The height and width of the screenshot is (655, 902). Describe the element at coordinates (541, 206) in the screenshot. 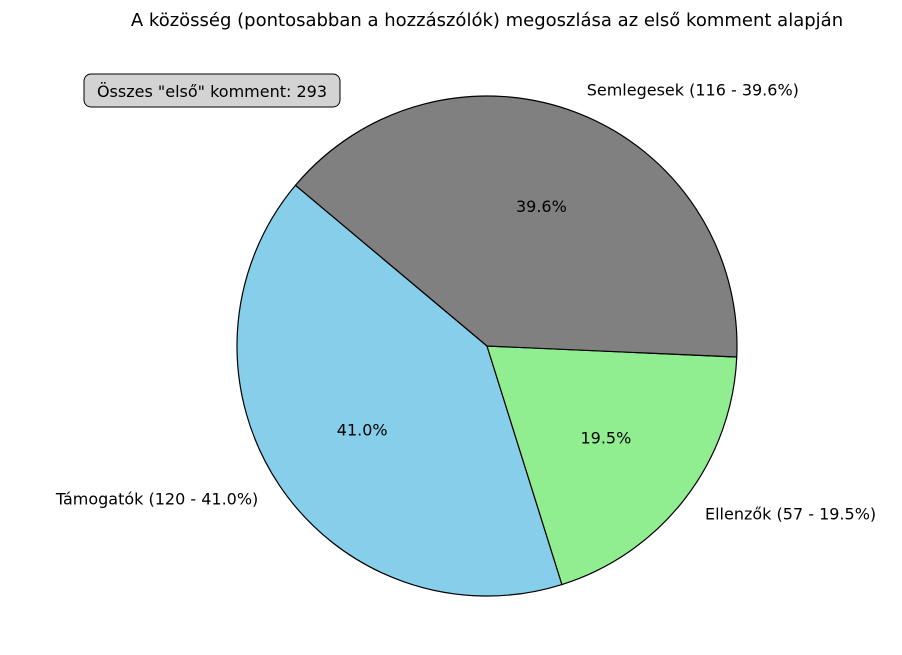

I see `pie-percent-label-2: 39.6%` at that location.